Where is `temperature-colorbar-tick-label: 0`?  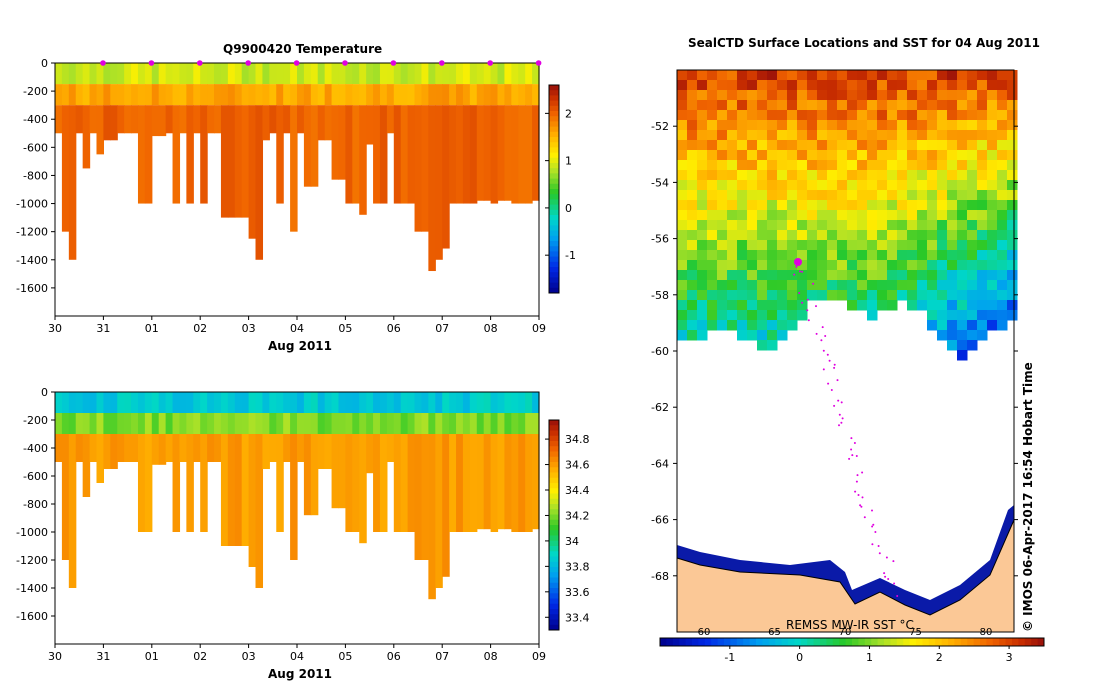
temperature-colorbar-tick-label: 0 is located at coordinates (568, 208).